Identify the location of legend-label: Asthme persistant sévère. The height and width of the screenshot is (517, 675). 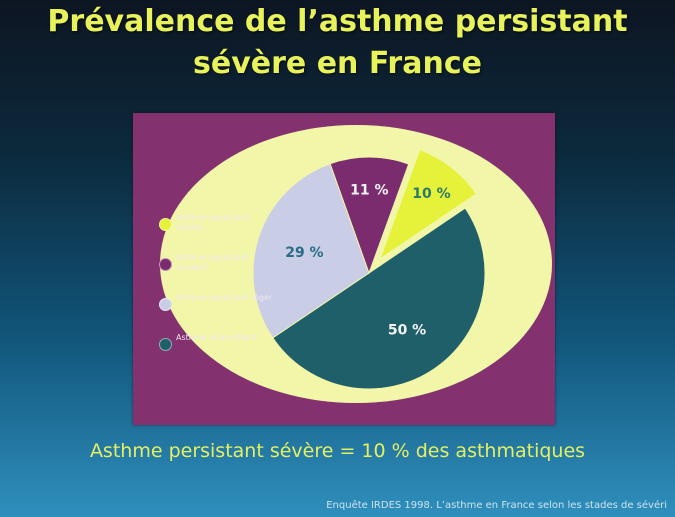
(213, 222).